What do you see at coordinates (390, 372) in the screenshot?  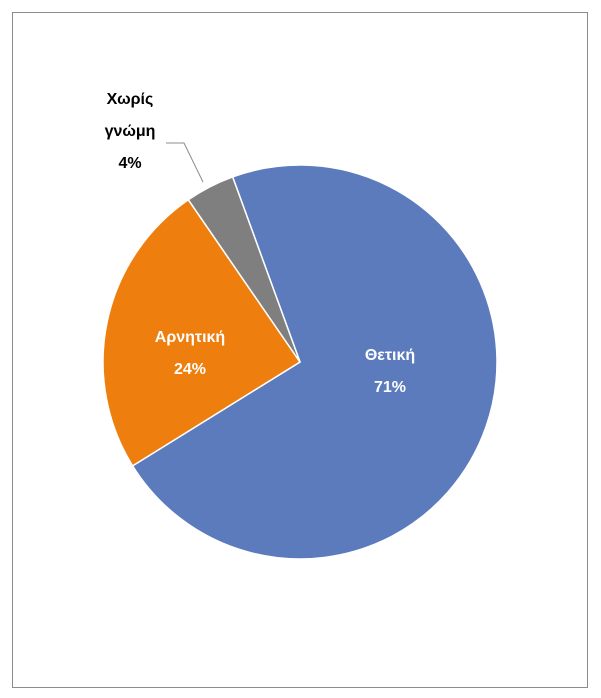 I see `slice-label: Θετική 71%` at bounding box center [390, 372].